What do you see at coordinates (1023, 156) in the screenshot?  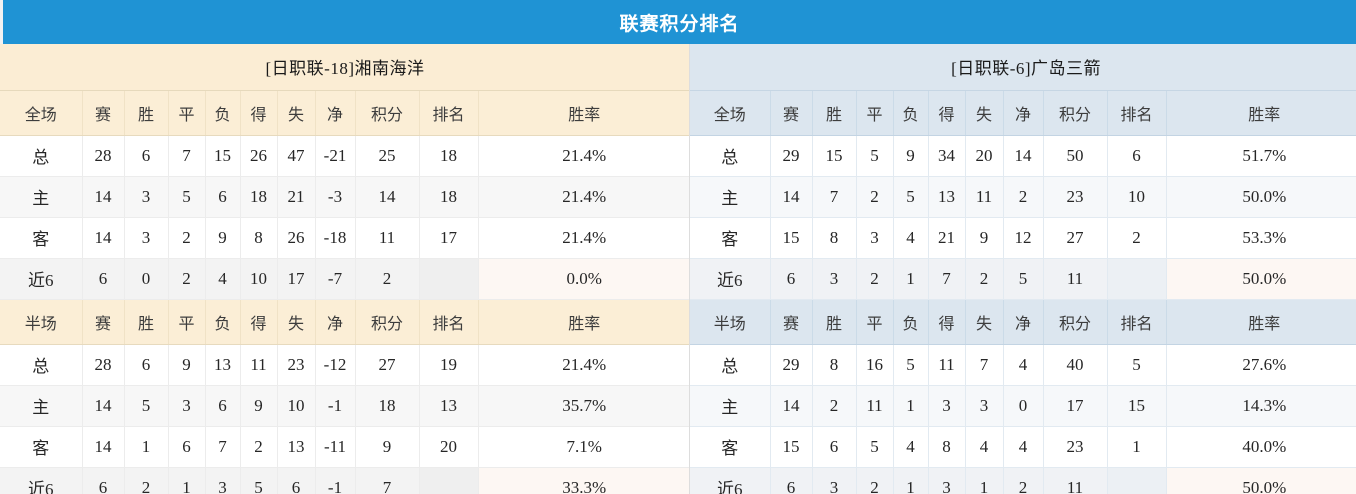 I see `table-row: 总 29 15 5 9 34 20 14 50 6 51.7%` at bounding box center [1023, 156].